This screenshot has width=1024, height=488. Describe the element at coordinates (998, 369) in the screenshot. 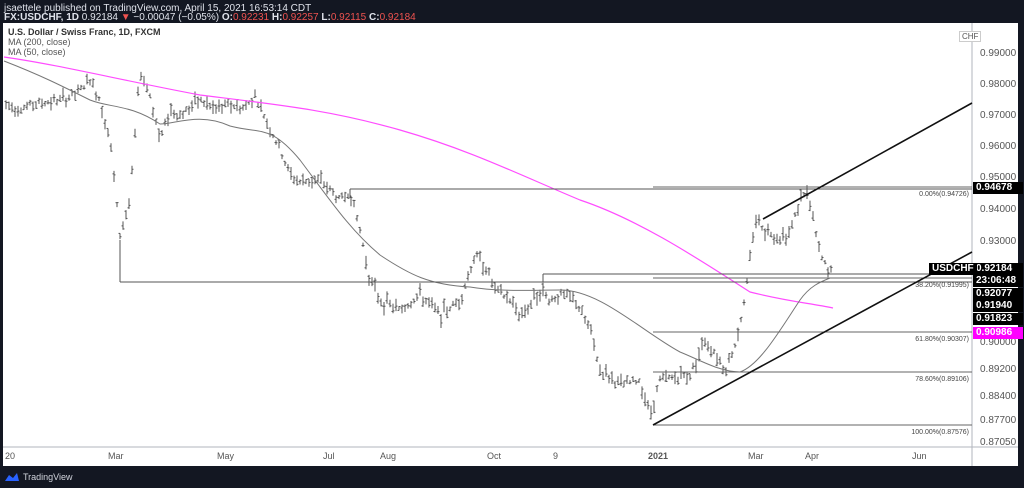

I see `price-tick: 0.89200` at that location.